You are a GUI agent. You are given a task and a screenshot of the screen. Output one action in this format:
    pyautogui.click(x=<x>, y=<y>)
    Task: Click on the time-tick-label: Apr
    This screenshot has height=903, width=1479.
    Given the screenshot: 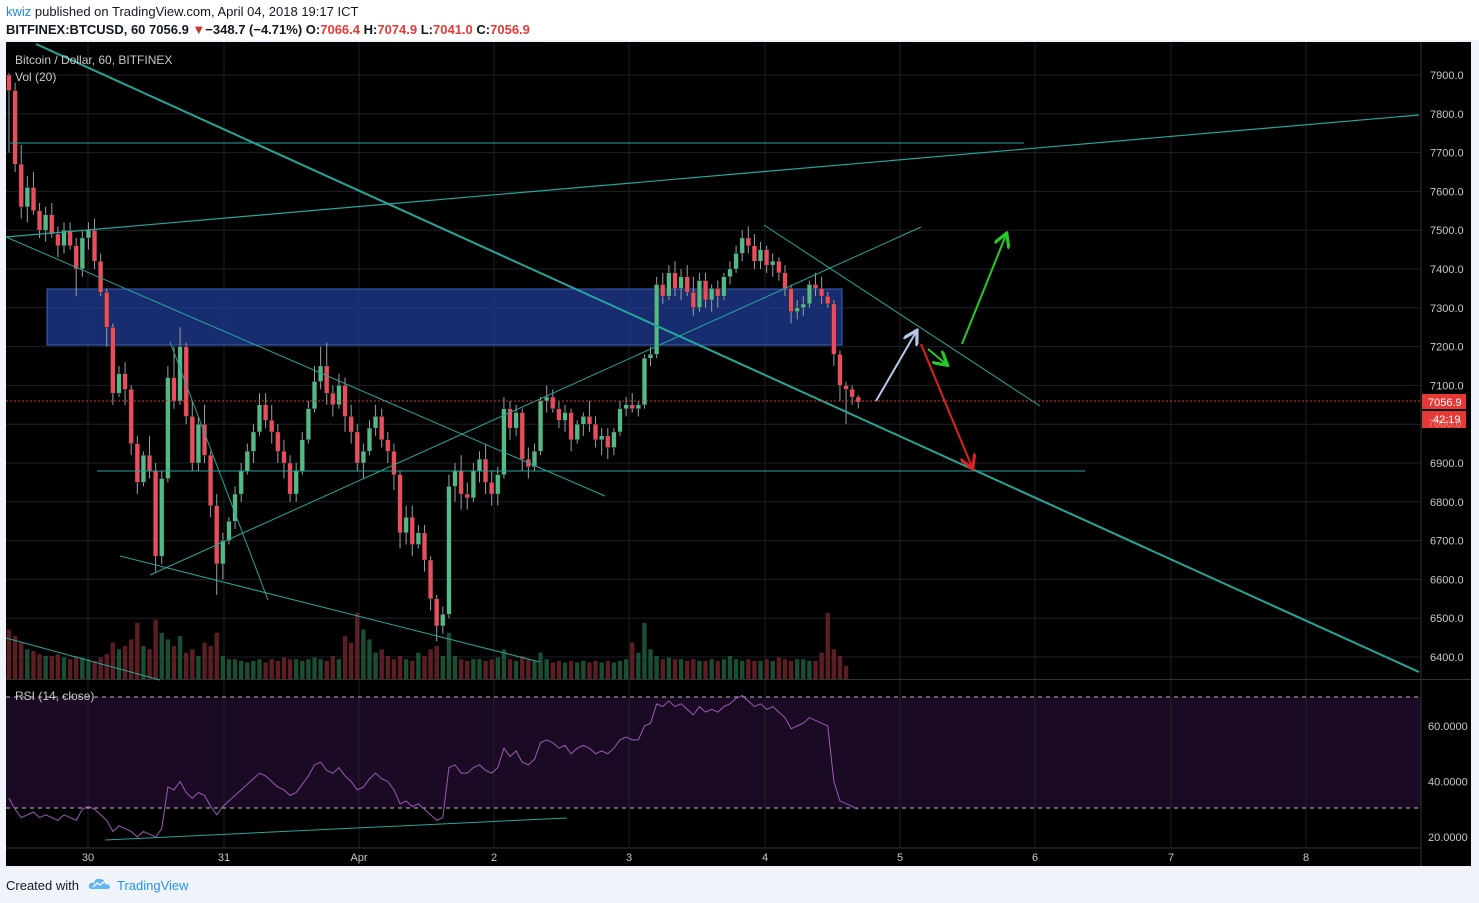 What is the action you would take?
    pyautogui.click(x=358, y=858)
    